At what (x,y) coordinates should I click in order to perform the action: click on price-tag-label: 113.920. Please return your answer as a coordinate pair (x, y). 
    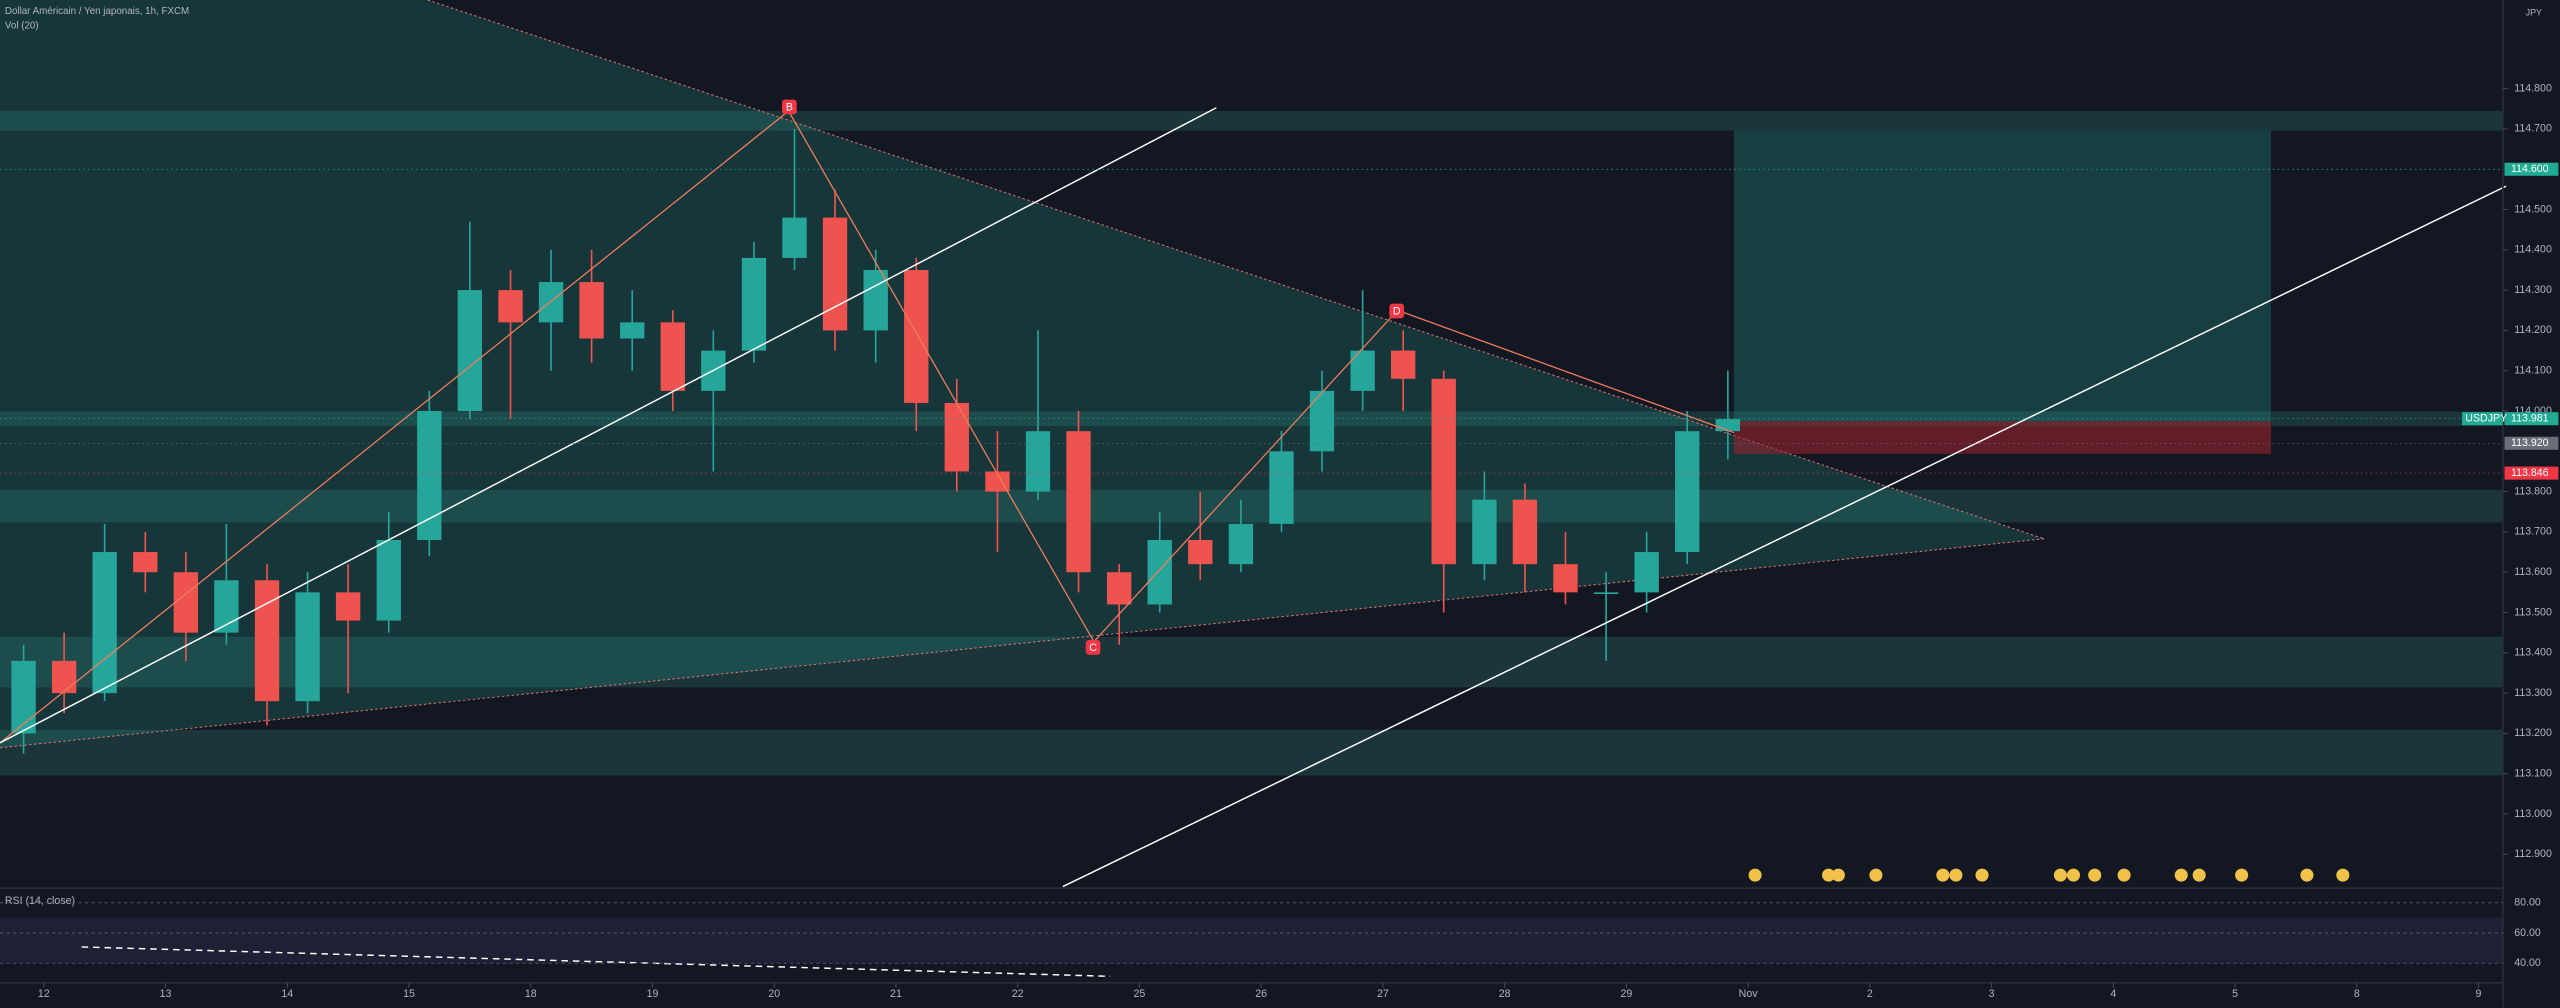
    Looking at the image, I should click on (2530, 443).